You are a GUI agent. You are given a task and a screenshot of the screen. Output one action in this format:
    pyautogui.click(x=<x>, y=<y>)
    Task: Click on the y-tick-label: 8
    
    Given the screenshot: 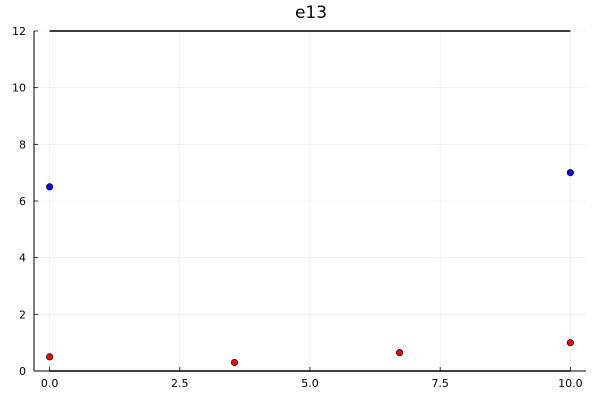 What is the action you would take?
    pyautogui.click(x=22, y=144)
    